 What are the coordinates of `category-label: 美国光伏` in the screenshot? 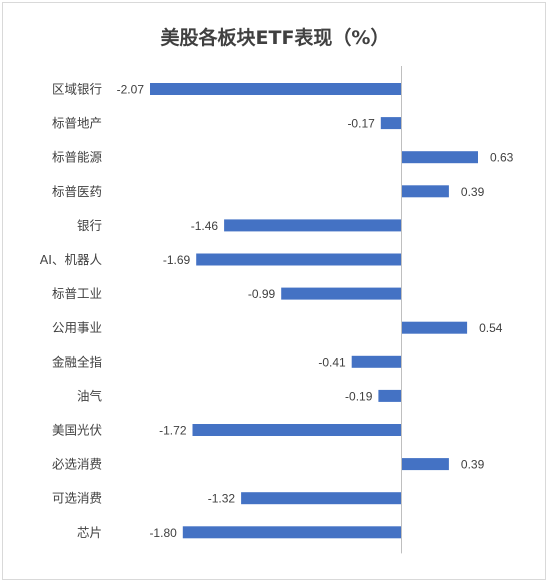 It's located at (77, 430).